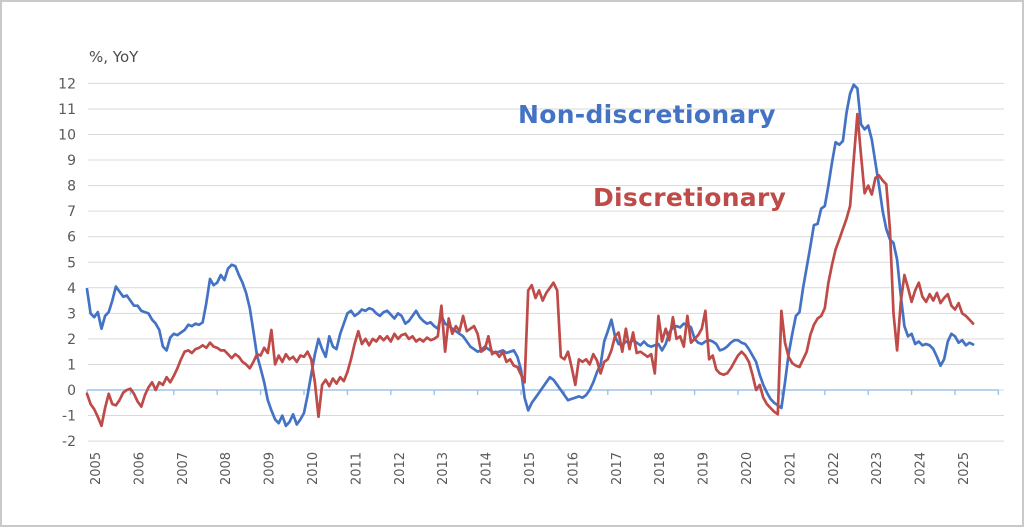 Image resolution: width=1024 pixels, height=529 pixels. What do you see at coordinates (487, 468) in the screenshot?
I see `x-tick-label: 2014` at bounding box center [487, 468].